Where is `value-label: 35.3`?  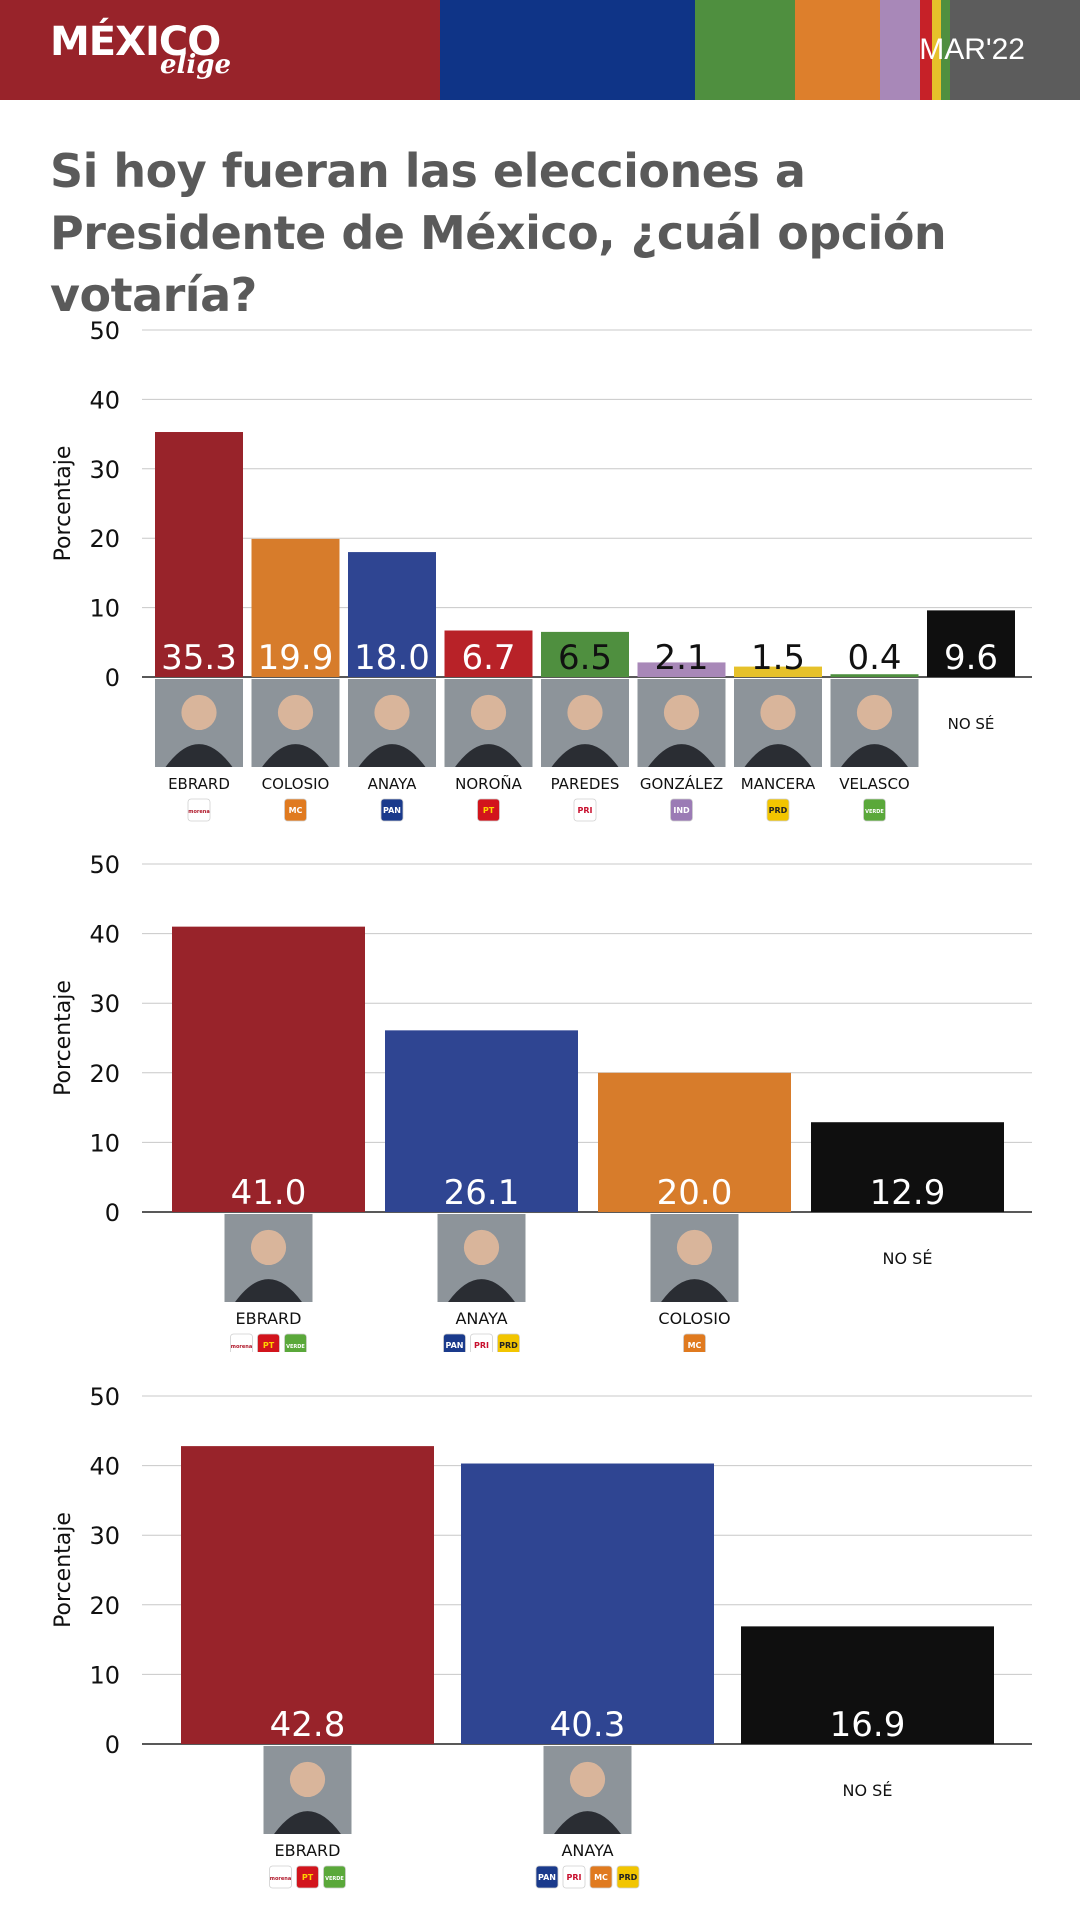
value-label: 35.3 is located at coordinates (199, 658).